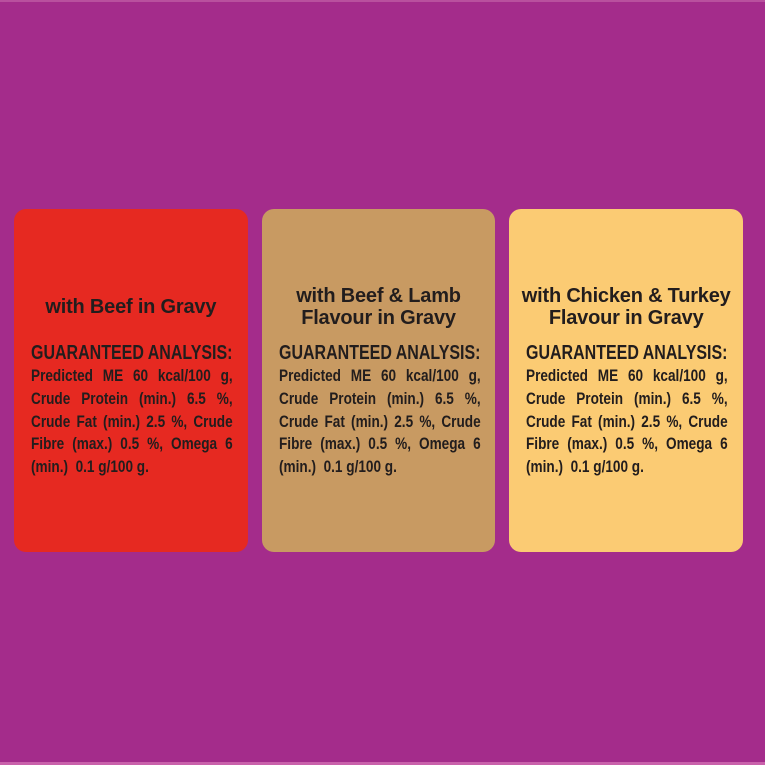 The image size is (765, 765). I want to click on flavour-panel-title: with Chicken & Turkey Flavour in Gravy, so click(626, 307).